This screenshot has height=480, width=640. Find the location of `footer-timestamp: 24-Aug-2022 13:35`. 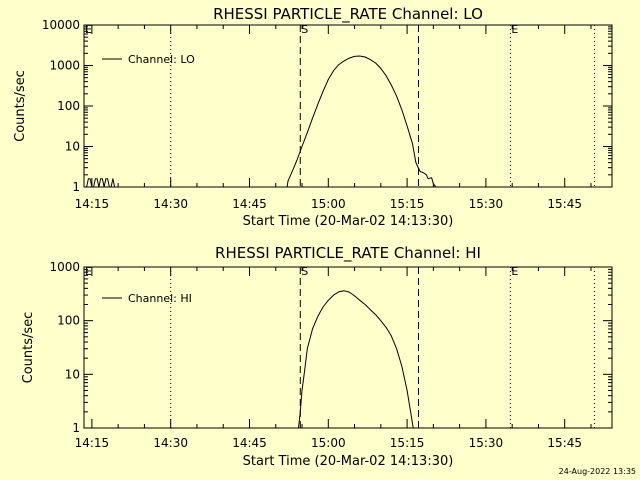

footer-timestamp: 24-Aug-2022 13:35 is located at coordinates (597, 471).